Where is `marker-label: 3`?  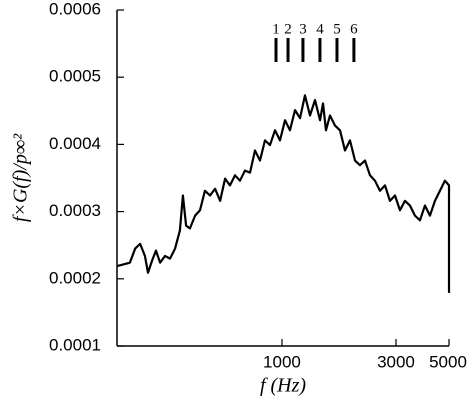 marker-label: 3 is located at coordinates (303, 29).